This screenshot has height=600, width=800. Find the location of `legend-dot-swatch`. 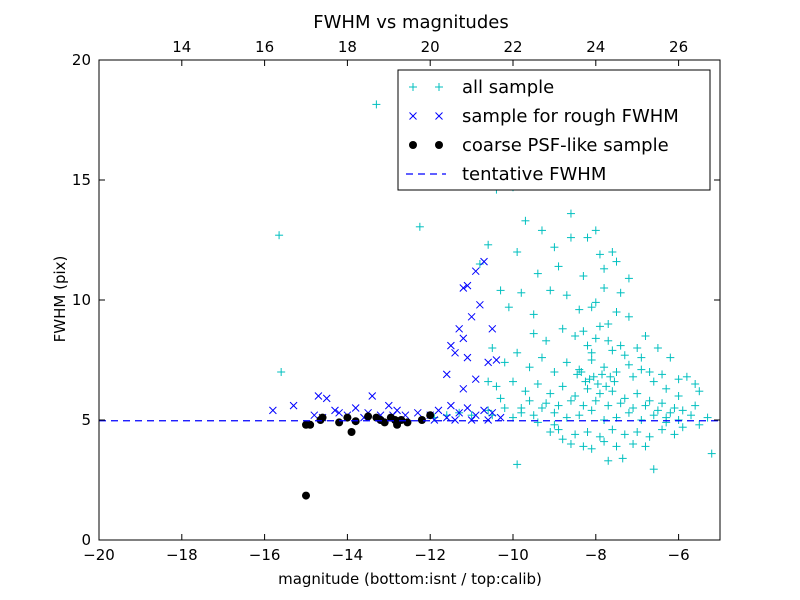

legend-dot-swatch is located at coordinates (439, 145).